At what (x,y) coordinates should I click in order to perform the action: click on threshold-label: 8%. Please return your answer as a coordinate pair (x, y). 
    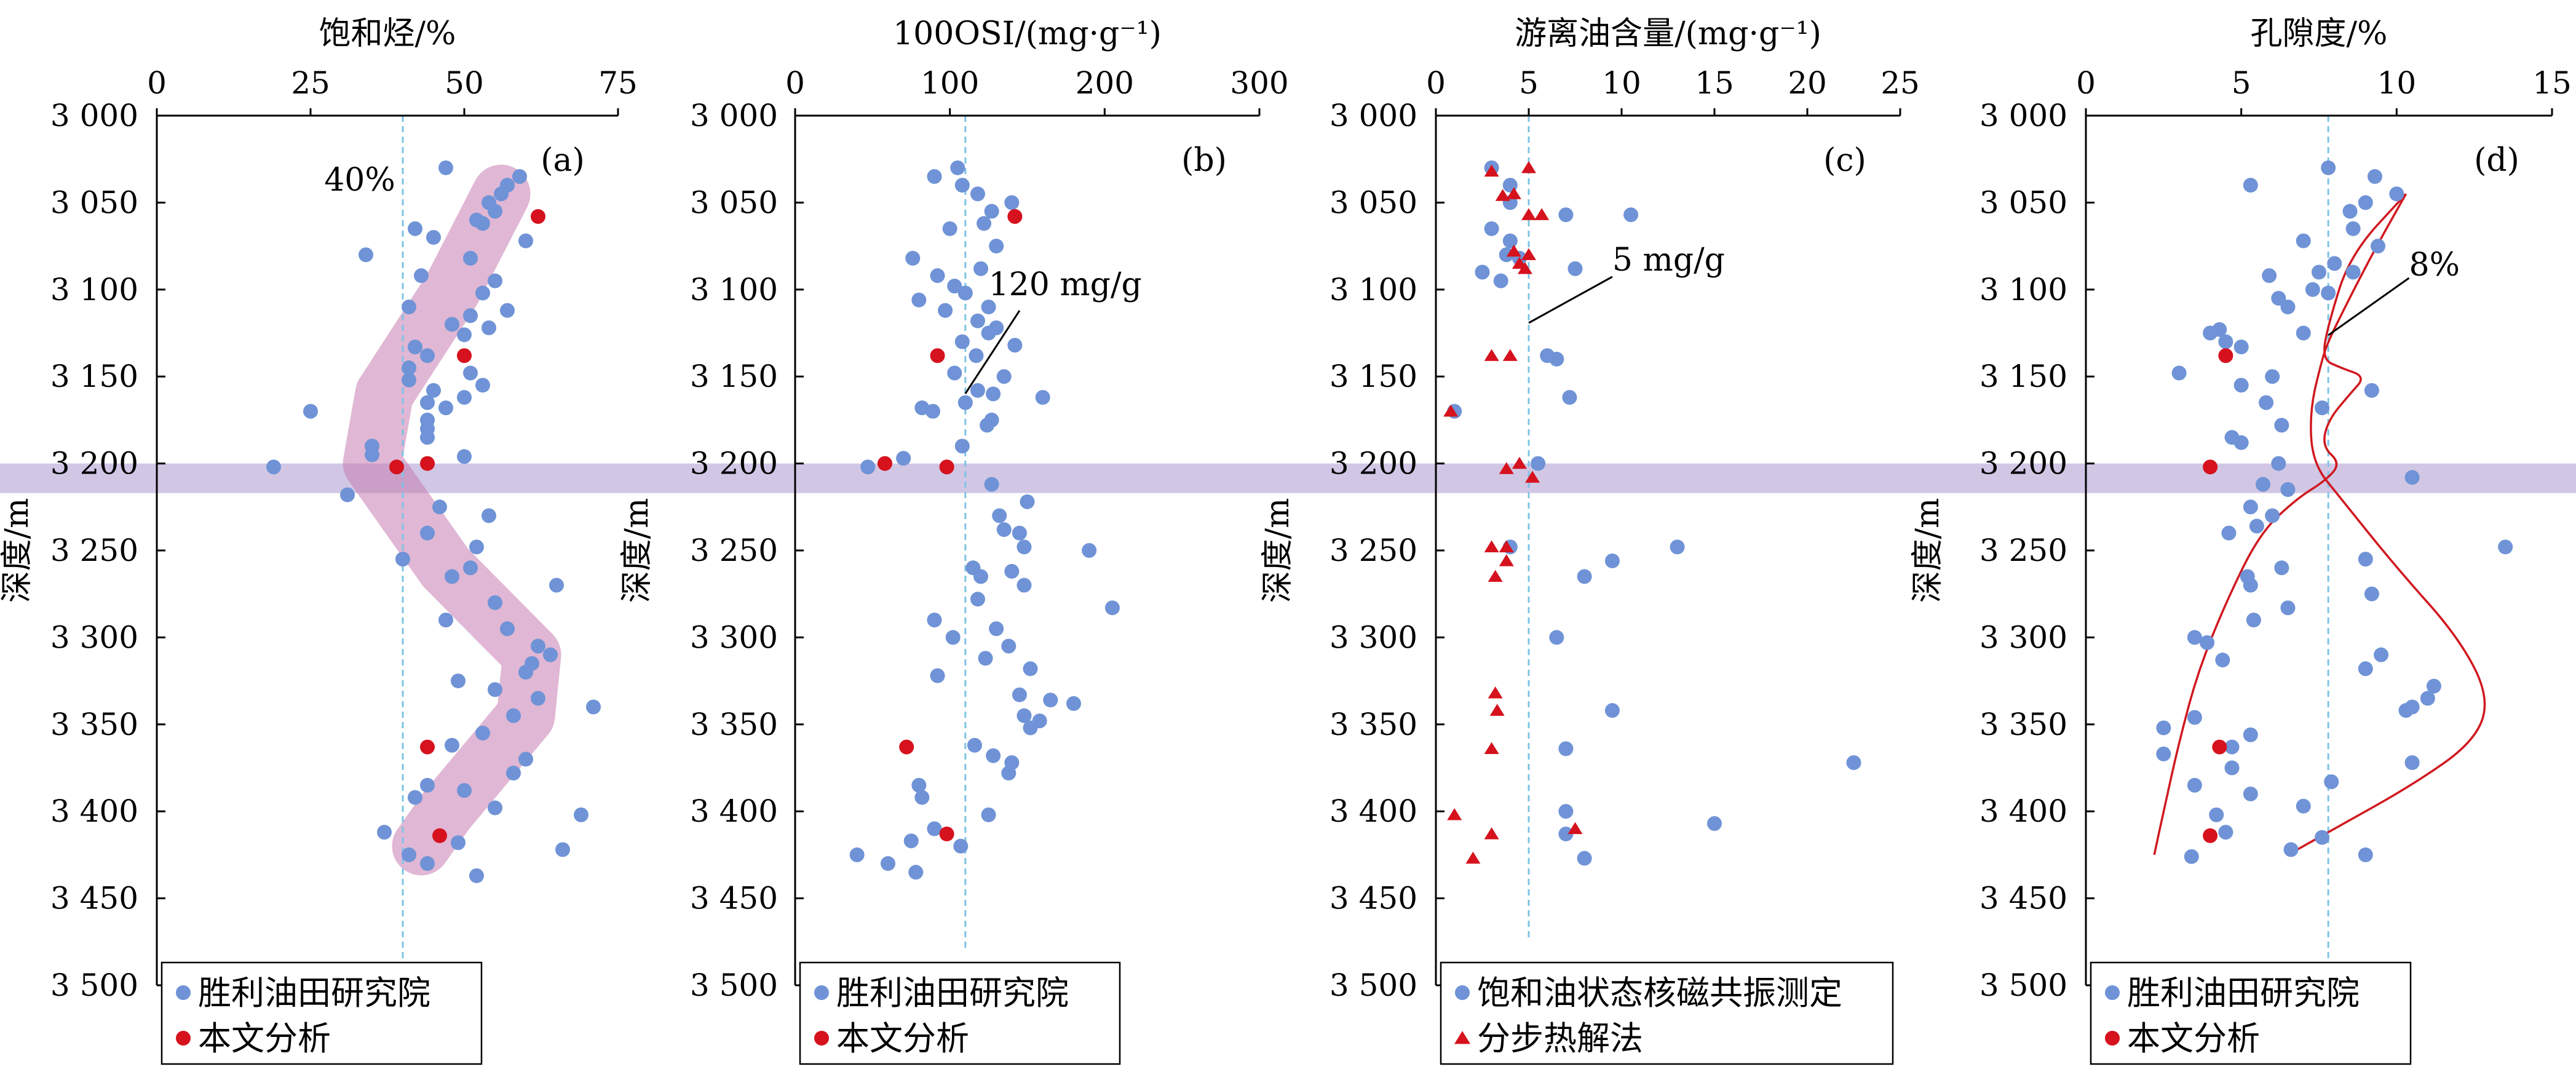
    Looking at the image, I should click on (2434, 265).